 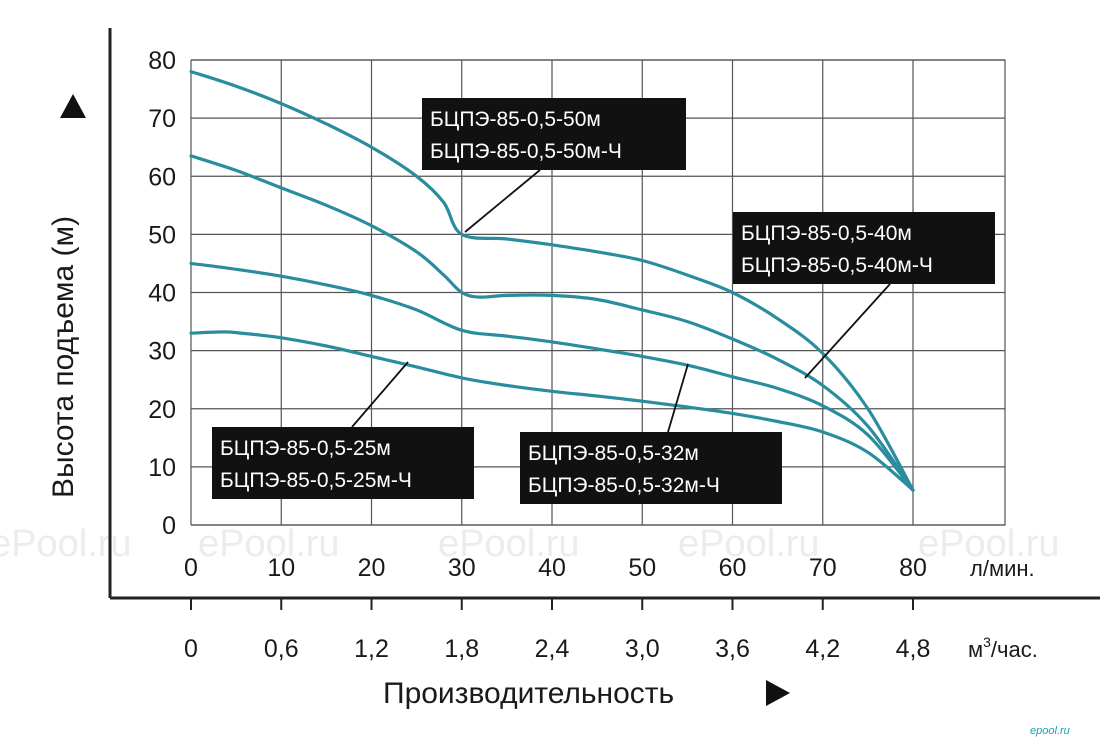 What do you see at coordinates (162, 177) in the screenshot?
I see `y-tick-label: 60` at bounding box center [162, 177].